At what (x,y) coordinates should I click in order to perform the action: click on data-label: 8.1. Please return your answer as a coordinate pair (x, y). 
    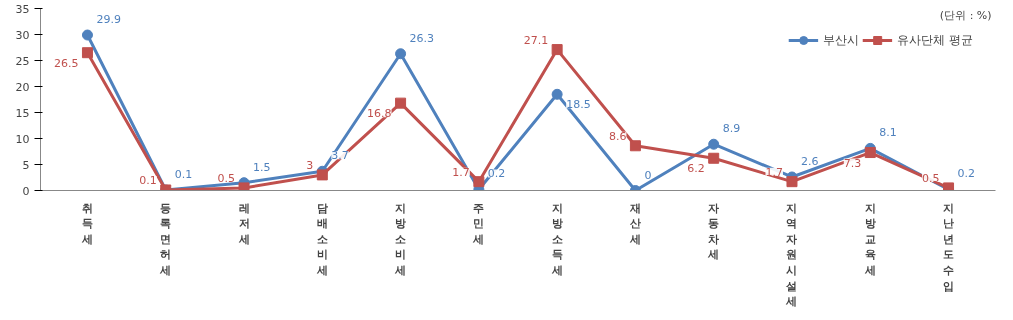
    Looking at the image, I should click on (888, 133).